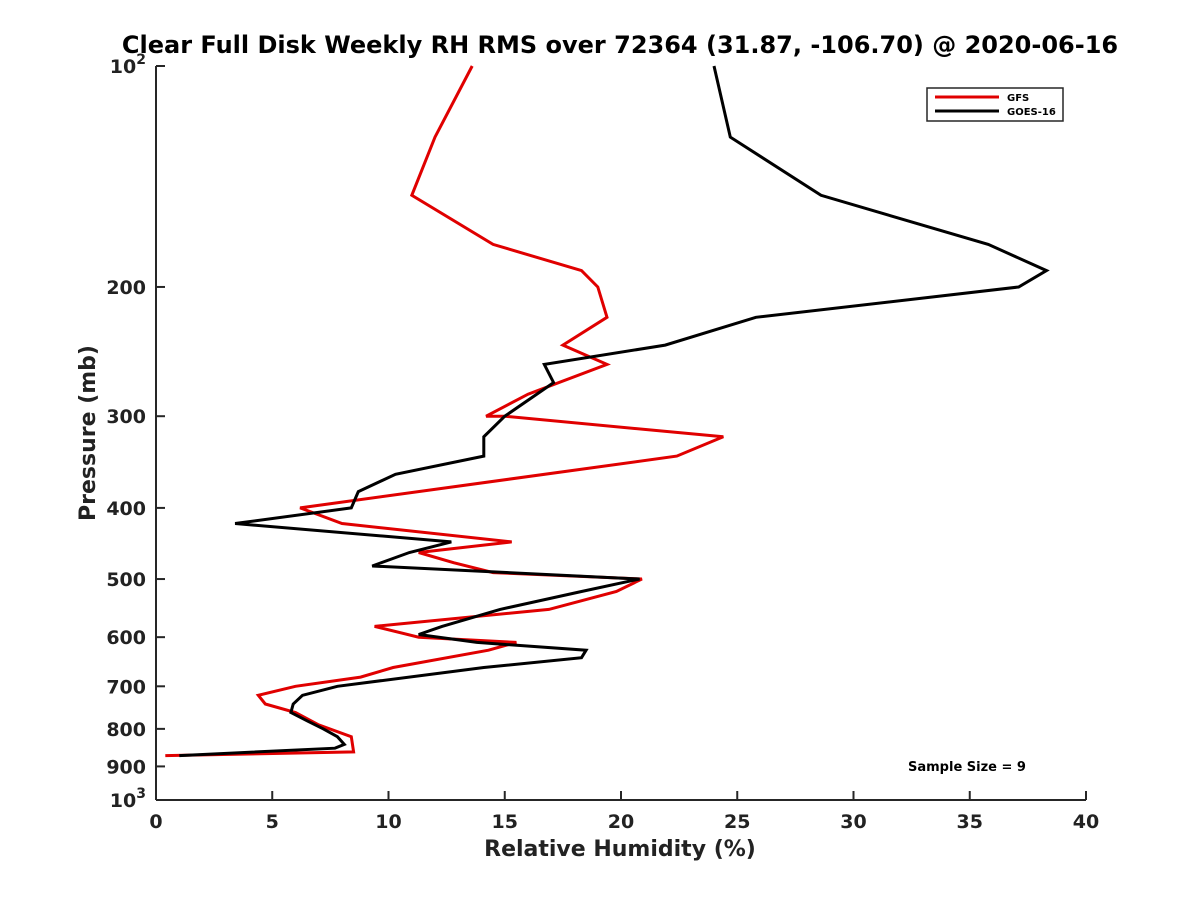  Describe the element at coordinates (1031, 112) in the screenshot. I see `legend-label: GOES-16` at that location.